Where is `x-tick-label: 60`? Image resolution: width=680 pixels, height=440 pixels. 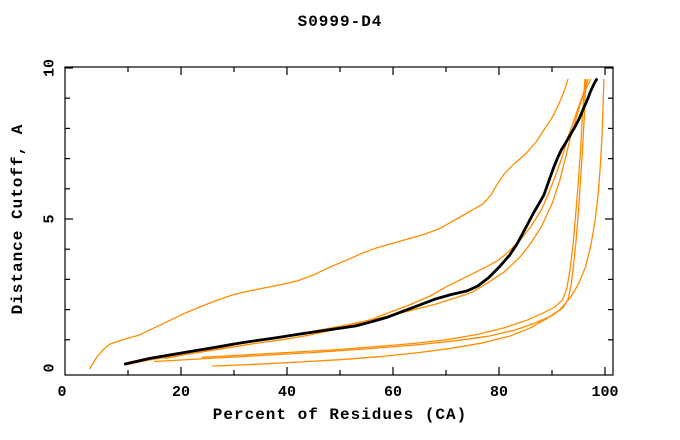
x-tick-label: 60 is located at coordinates (393, 392).